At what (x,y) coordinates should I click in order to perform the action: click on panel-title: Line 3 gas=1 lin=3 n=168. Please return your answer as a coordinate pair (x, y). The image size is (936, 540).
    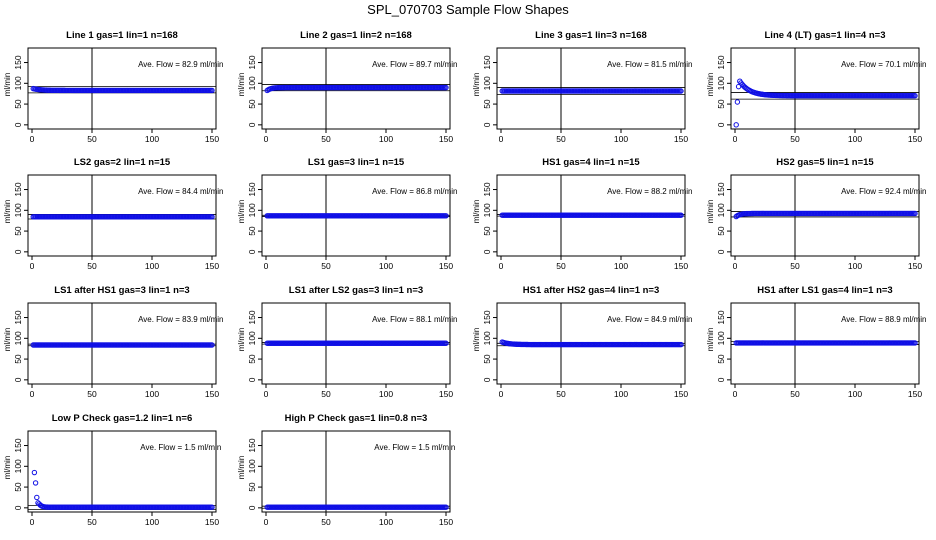
    Looking at the image, I should click on (591, 35).